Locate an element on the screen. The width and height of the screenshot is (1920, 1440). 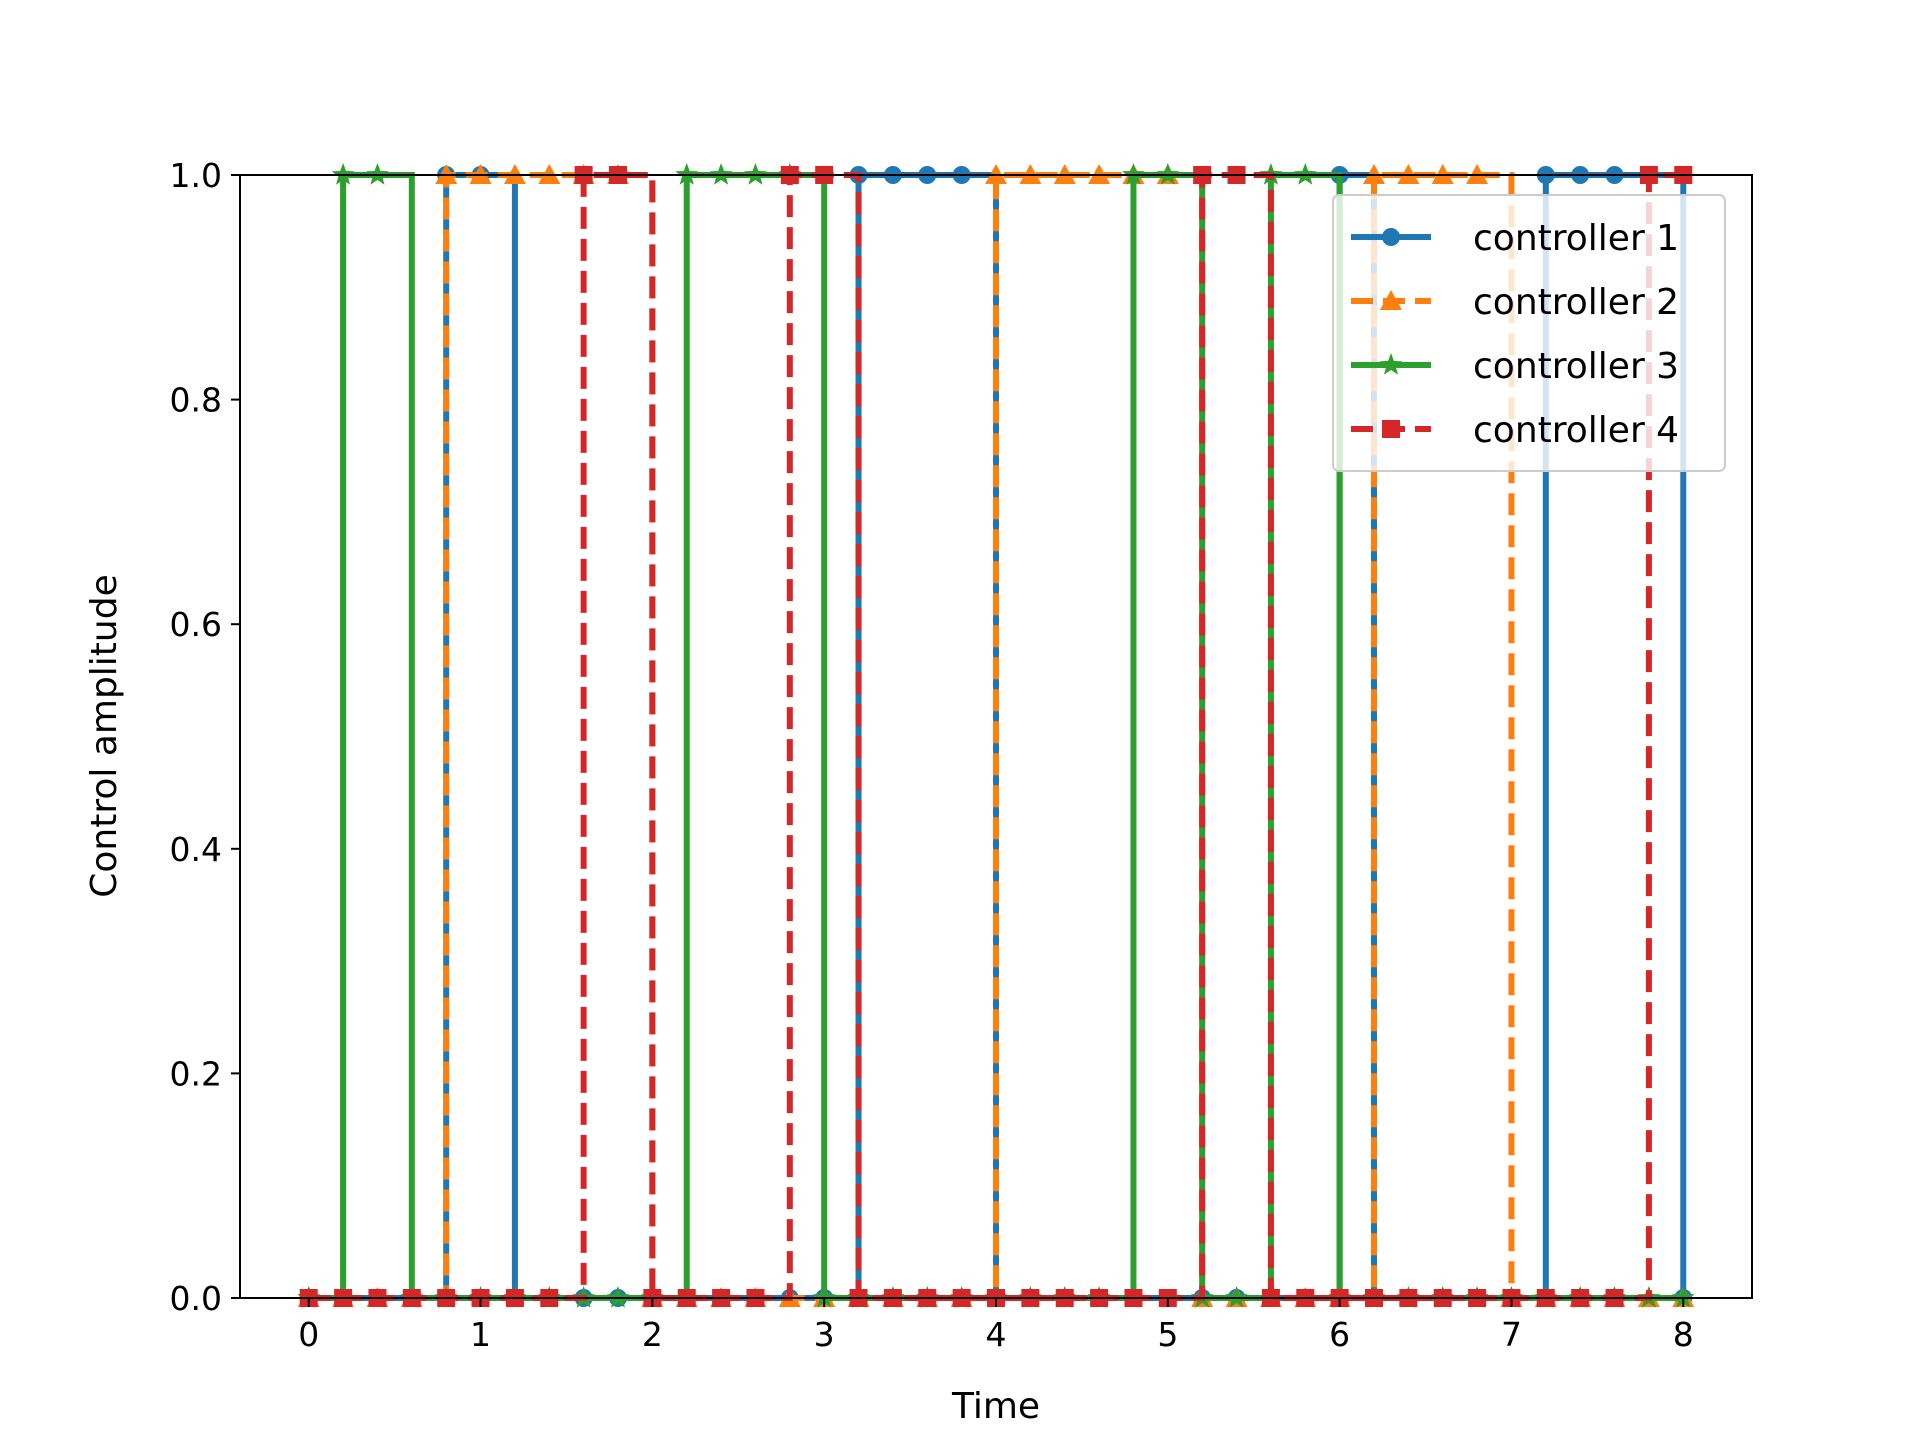
x-tick-label: 0 is located at coordinates (308, 1334).